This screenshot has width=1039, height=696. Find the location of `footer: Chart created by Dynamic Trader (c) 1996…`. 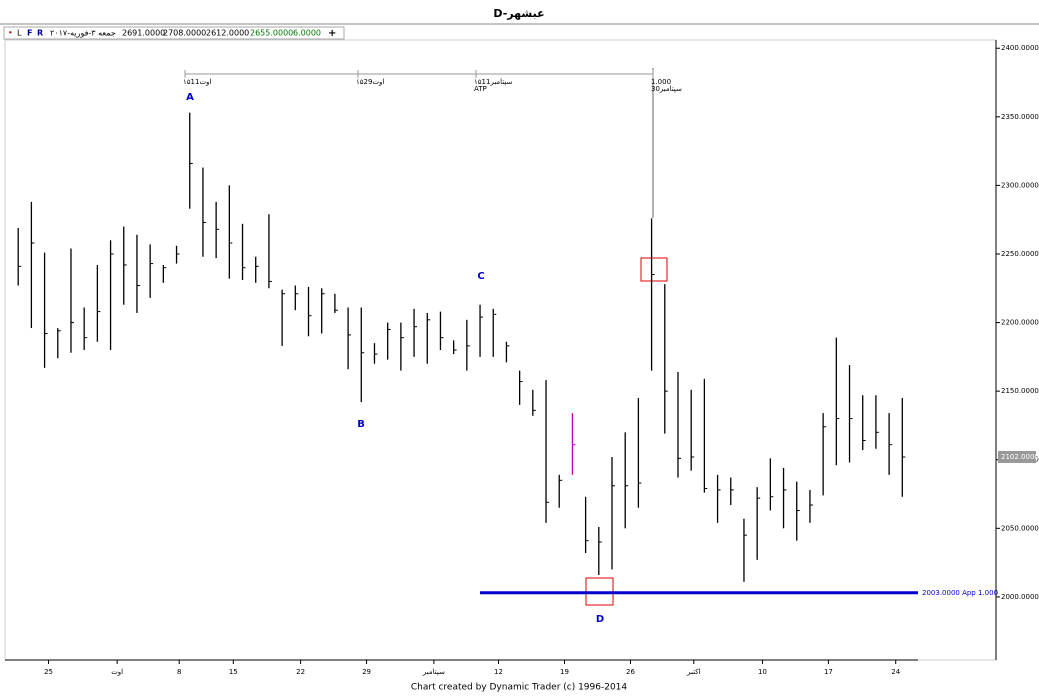

footer: Chart created by Dynamic Trader (c) 1996… is located at coordinates (519, 688).